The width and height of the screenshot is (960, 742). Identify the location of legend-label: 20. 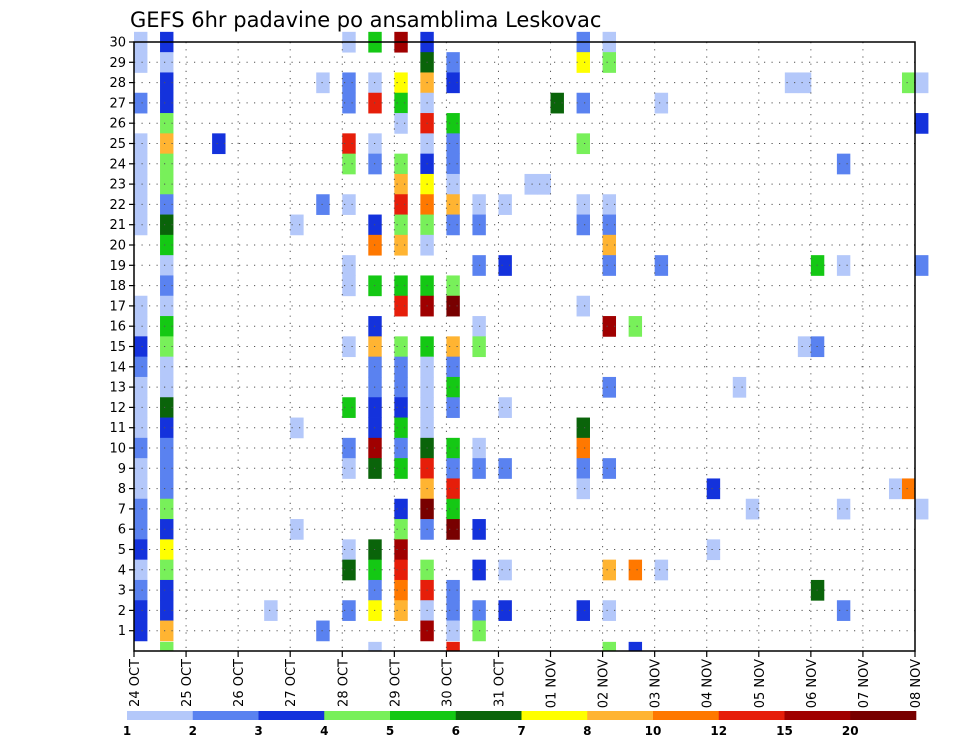
(850, 731).